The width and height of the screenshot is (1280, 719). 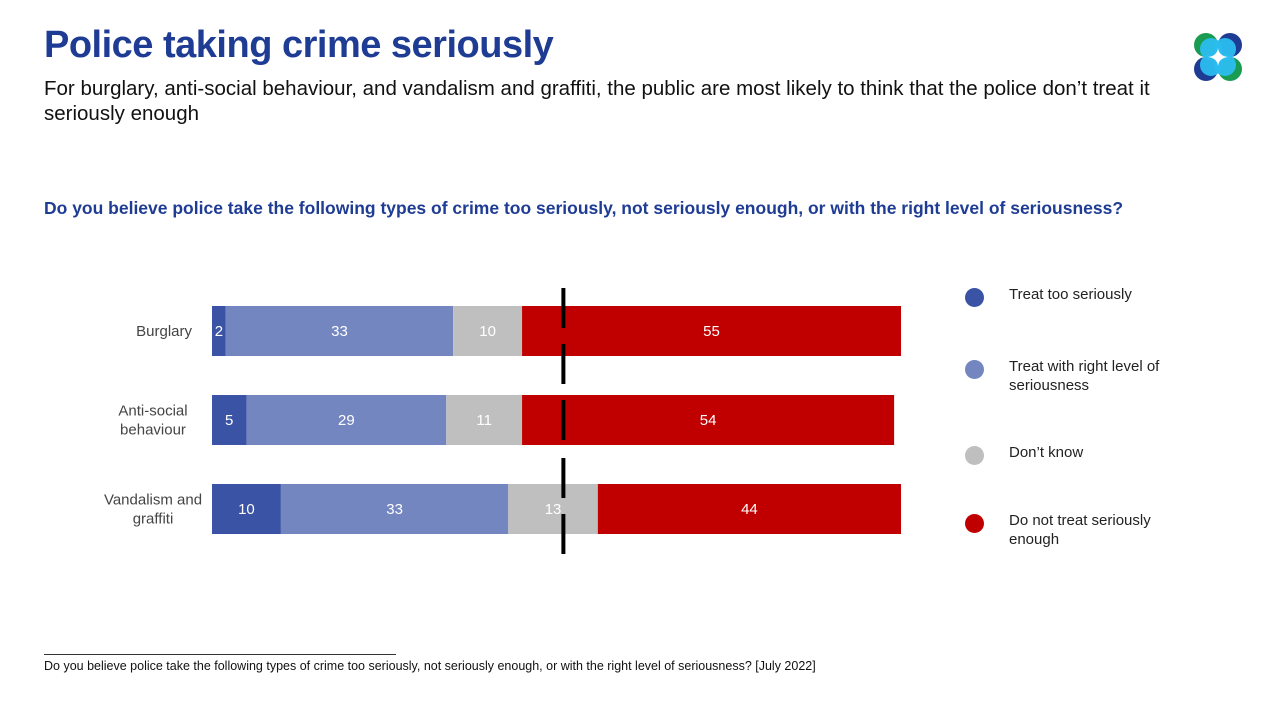 I want to click on data-label: 29, so click(x=346, y=420).